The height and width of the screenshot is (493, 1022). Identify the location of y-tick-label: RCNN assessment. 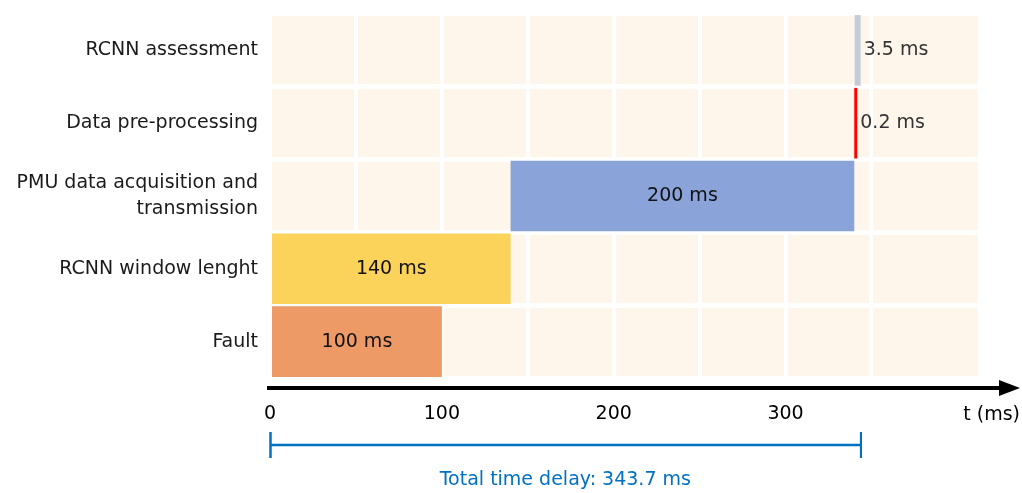
(171, 48).